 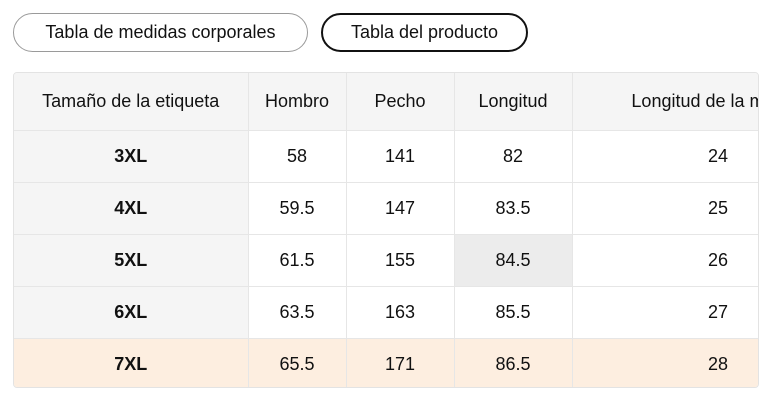 I want to click on table-cell: 155, so click(x=400, y=260).